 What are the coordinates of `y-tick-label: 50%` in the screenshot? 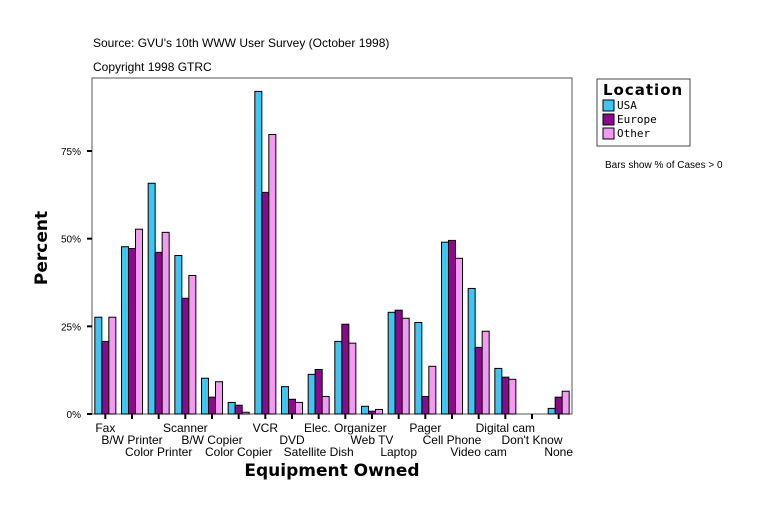 It's located at (71, 240).